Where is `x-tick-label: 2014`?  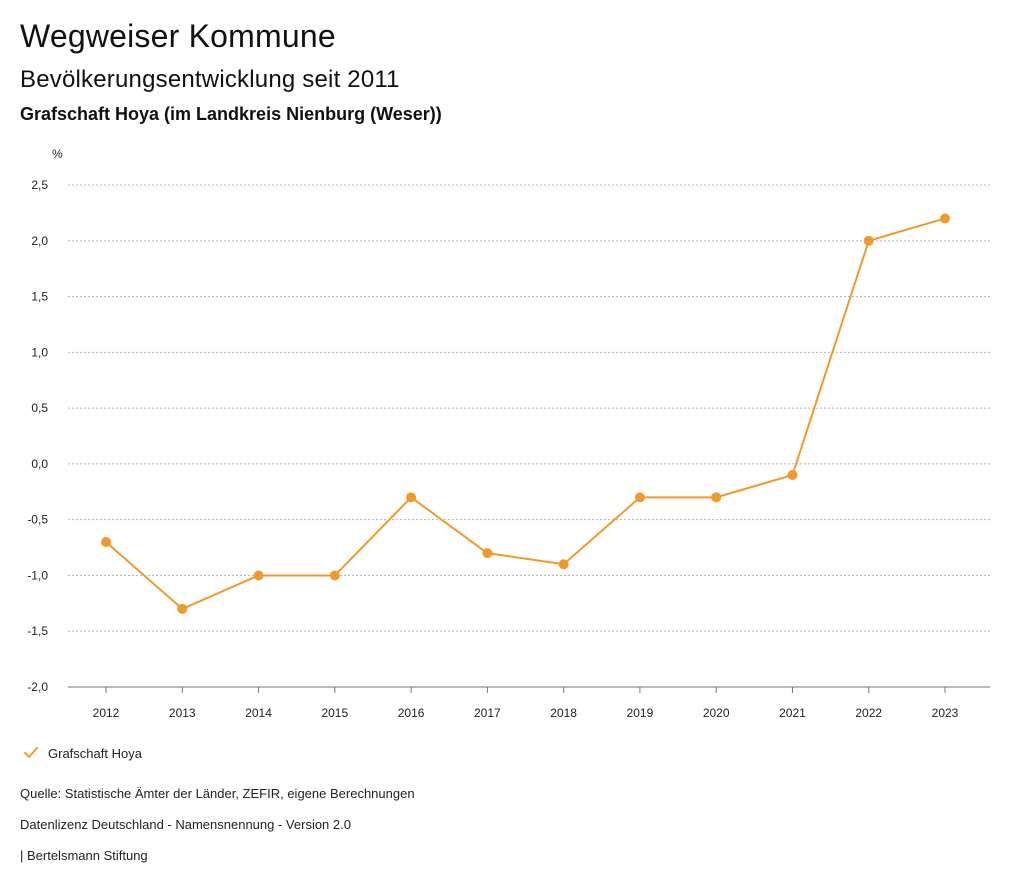 x-tick-label: 2014 is located at coordinates (258, 713).